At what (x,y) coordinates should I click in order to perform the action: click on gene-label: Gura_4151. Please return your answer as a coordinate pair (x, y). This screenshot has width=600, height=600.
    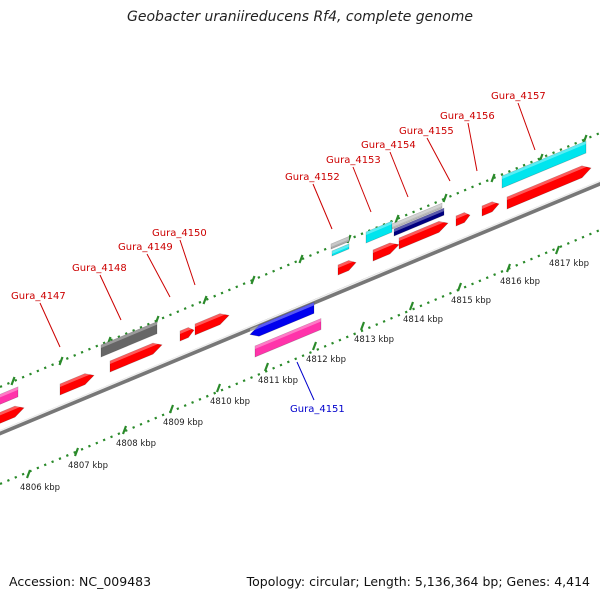
    Looking at the image, I should click on (317, 409).